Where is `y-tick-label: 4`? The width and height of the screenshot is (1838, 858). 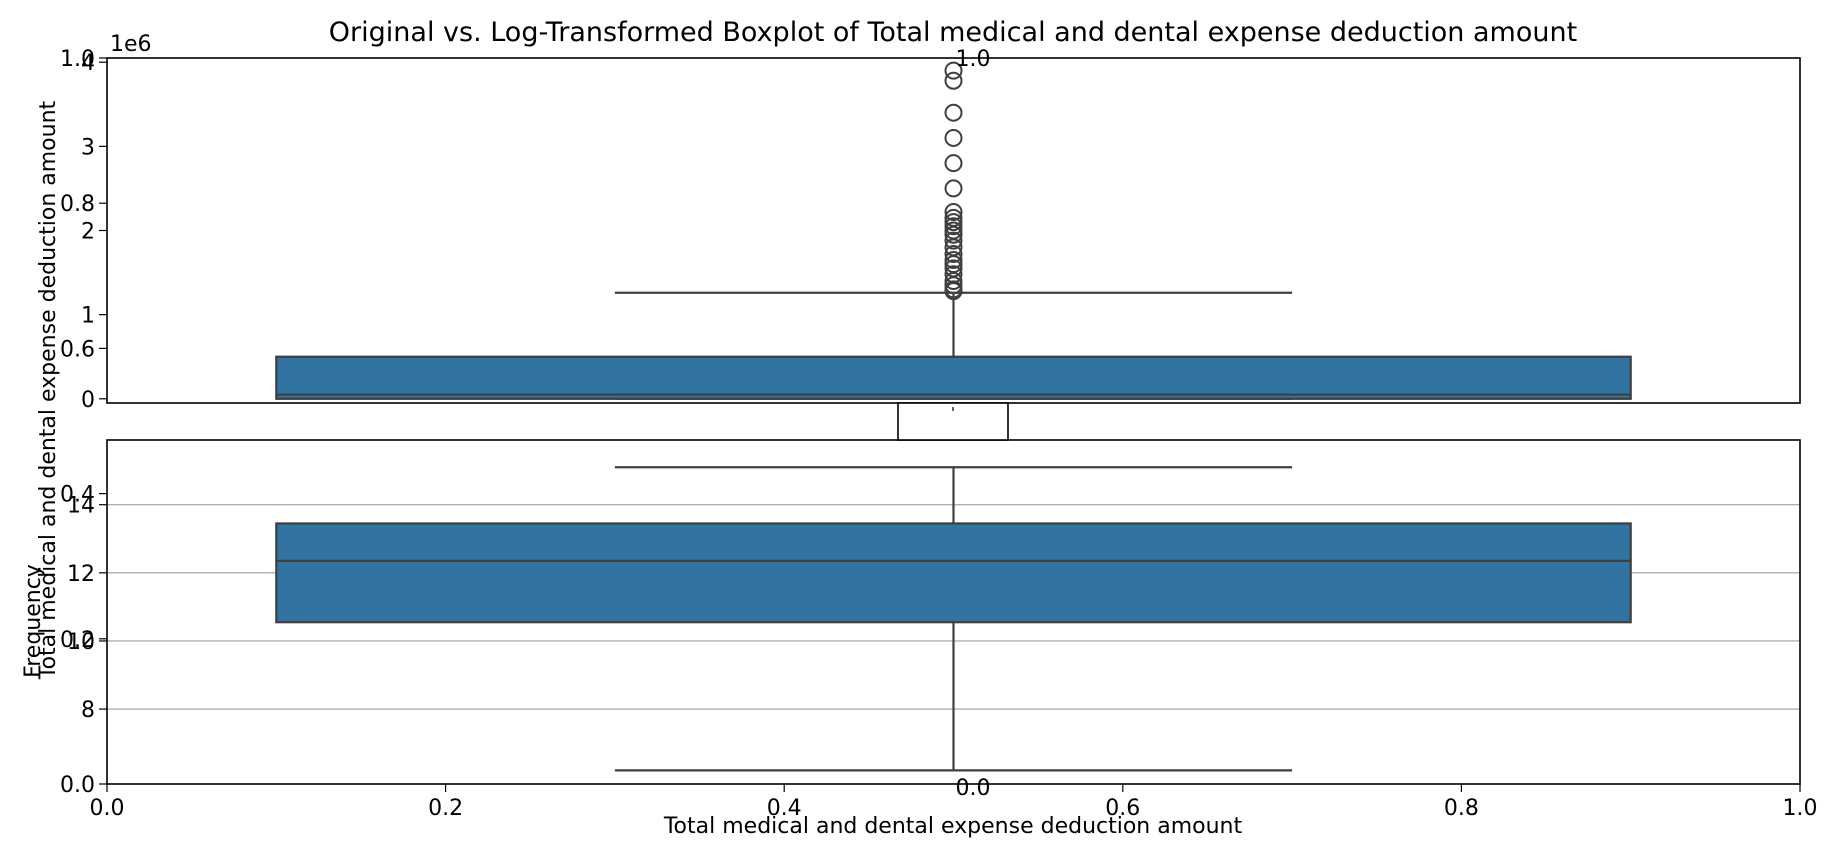 y-tick-label: 4 is located at coordinates (88, 63).